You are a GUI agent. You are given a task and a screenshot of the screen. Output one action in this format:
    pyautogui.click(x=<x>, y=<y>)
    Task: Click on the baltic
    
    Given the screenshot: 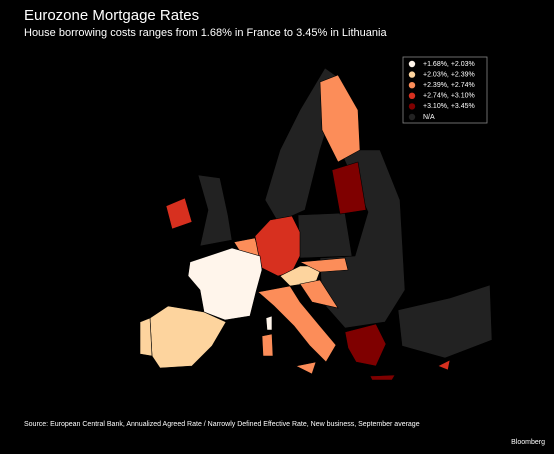 What is the action you would take?
    pyautogui.click(x=349, y=188)
    